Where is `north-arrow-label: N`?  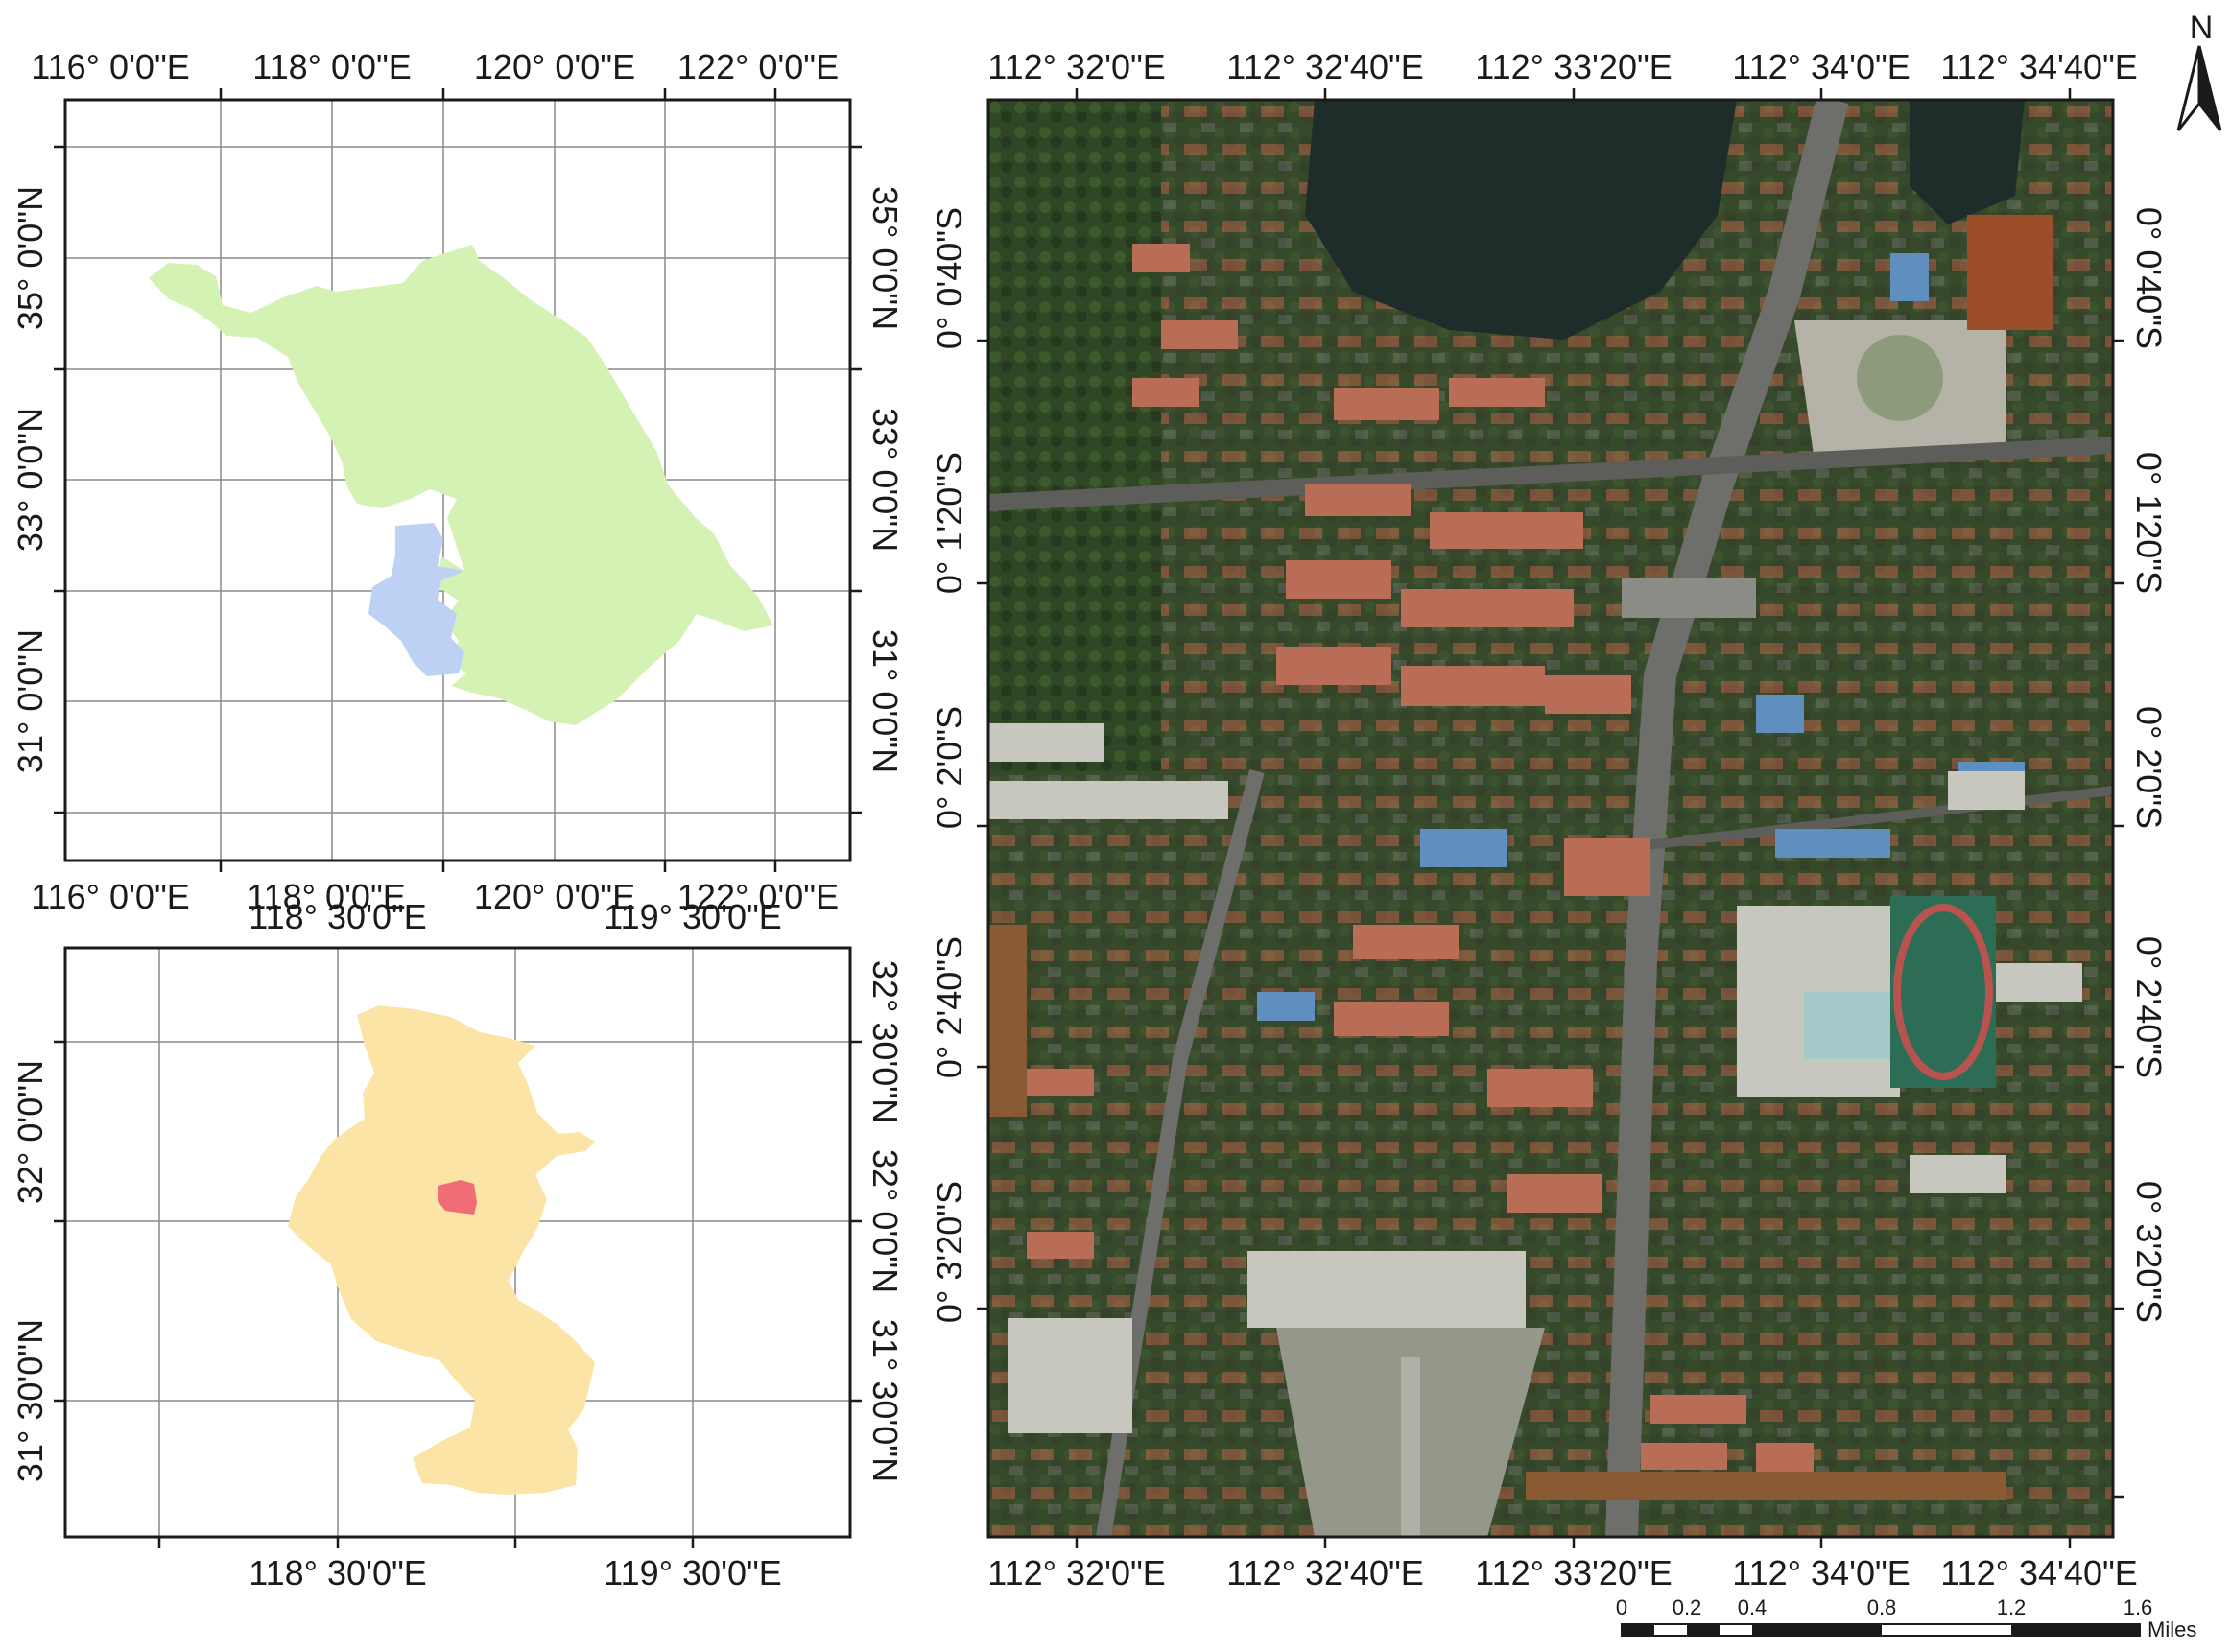
north-arrow-label: N is located at coordinates (2202, 28).